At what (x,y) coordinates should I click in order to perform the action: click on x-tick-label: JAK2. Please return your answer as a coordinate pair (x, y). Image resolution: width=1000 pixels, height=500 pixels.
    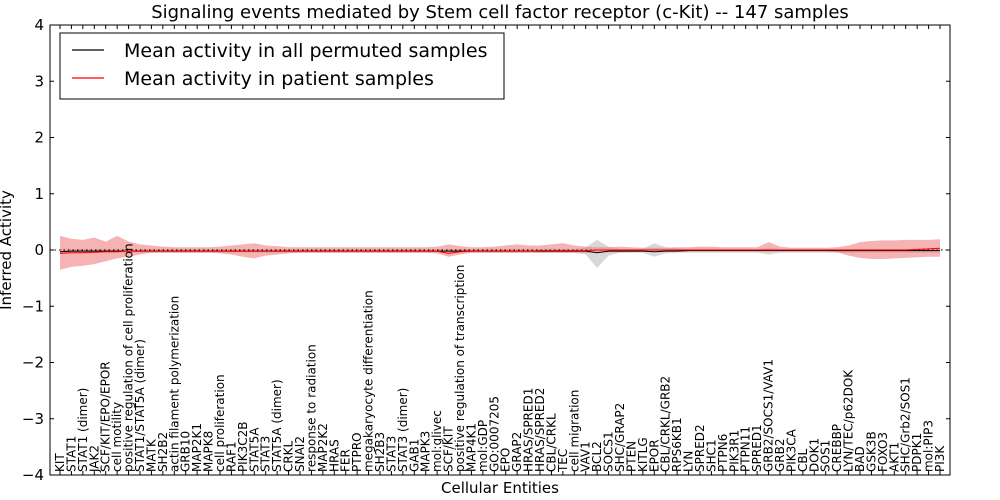
    Looking at the image, I should click on (94, 459).